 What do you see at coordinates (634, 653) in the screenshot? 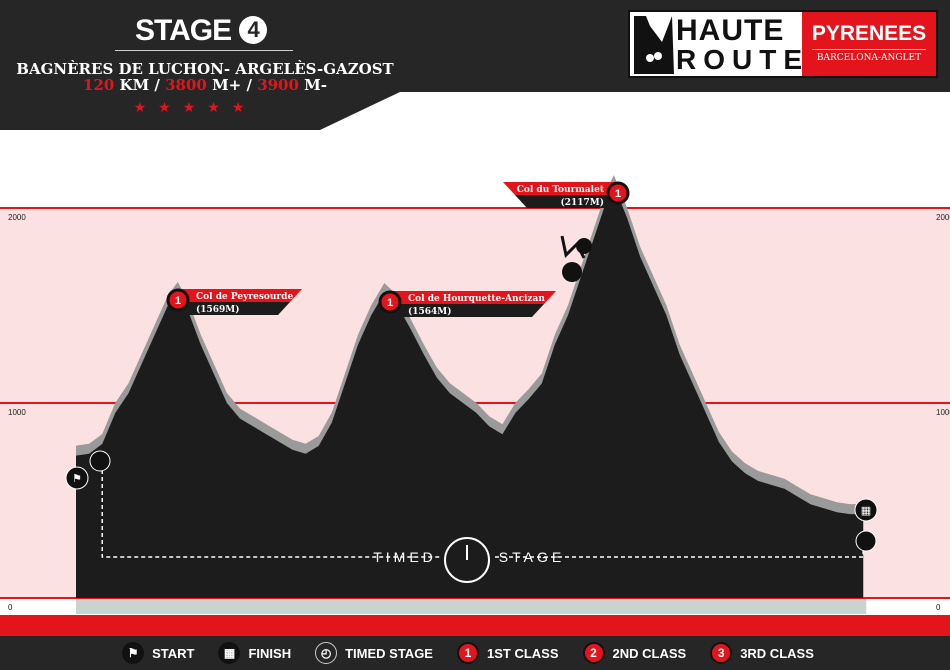
I see `legend-2nd: 2 2ND CLASS` at bounding box center [634, 653].